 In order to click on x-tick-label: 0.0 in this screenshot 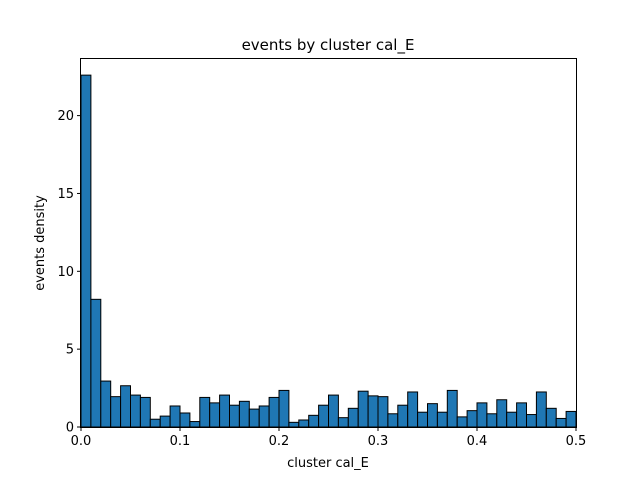, I will do `click(81, 441)`.